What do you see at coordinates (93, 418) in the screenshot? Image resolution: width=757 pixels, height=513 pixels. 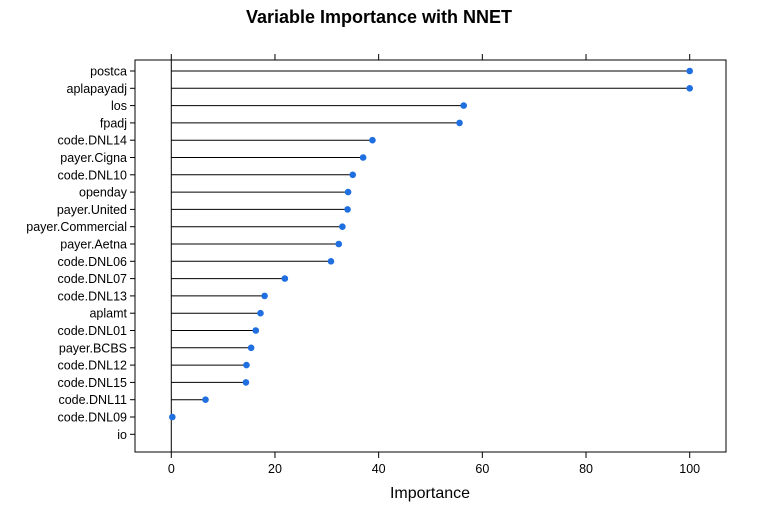 I see `category-label: code.DNL09` at bounding box center [93, 418].